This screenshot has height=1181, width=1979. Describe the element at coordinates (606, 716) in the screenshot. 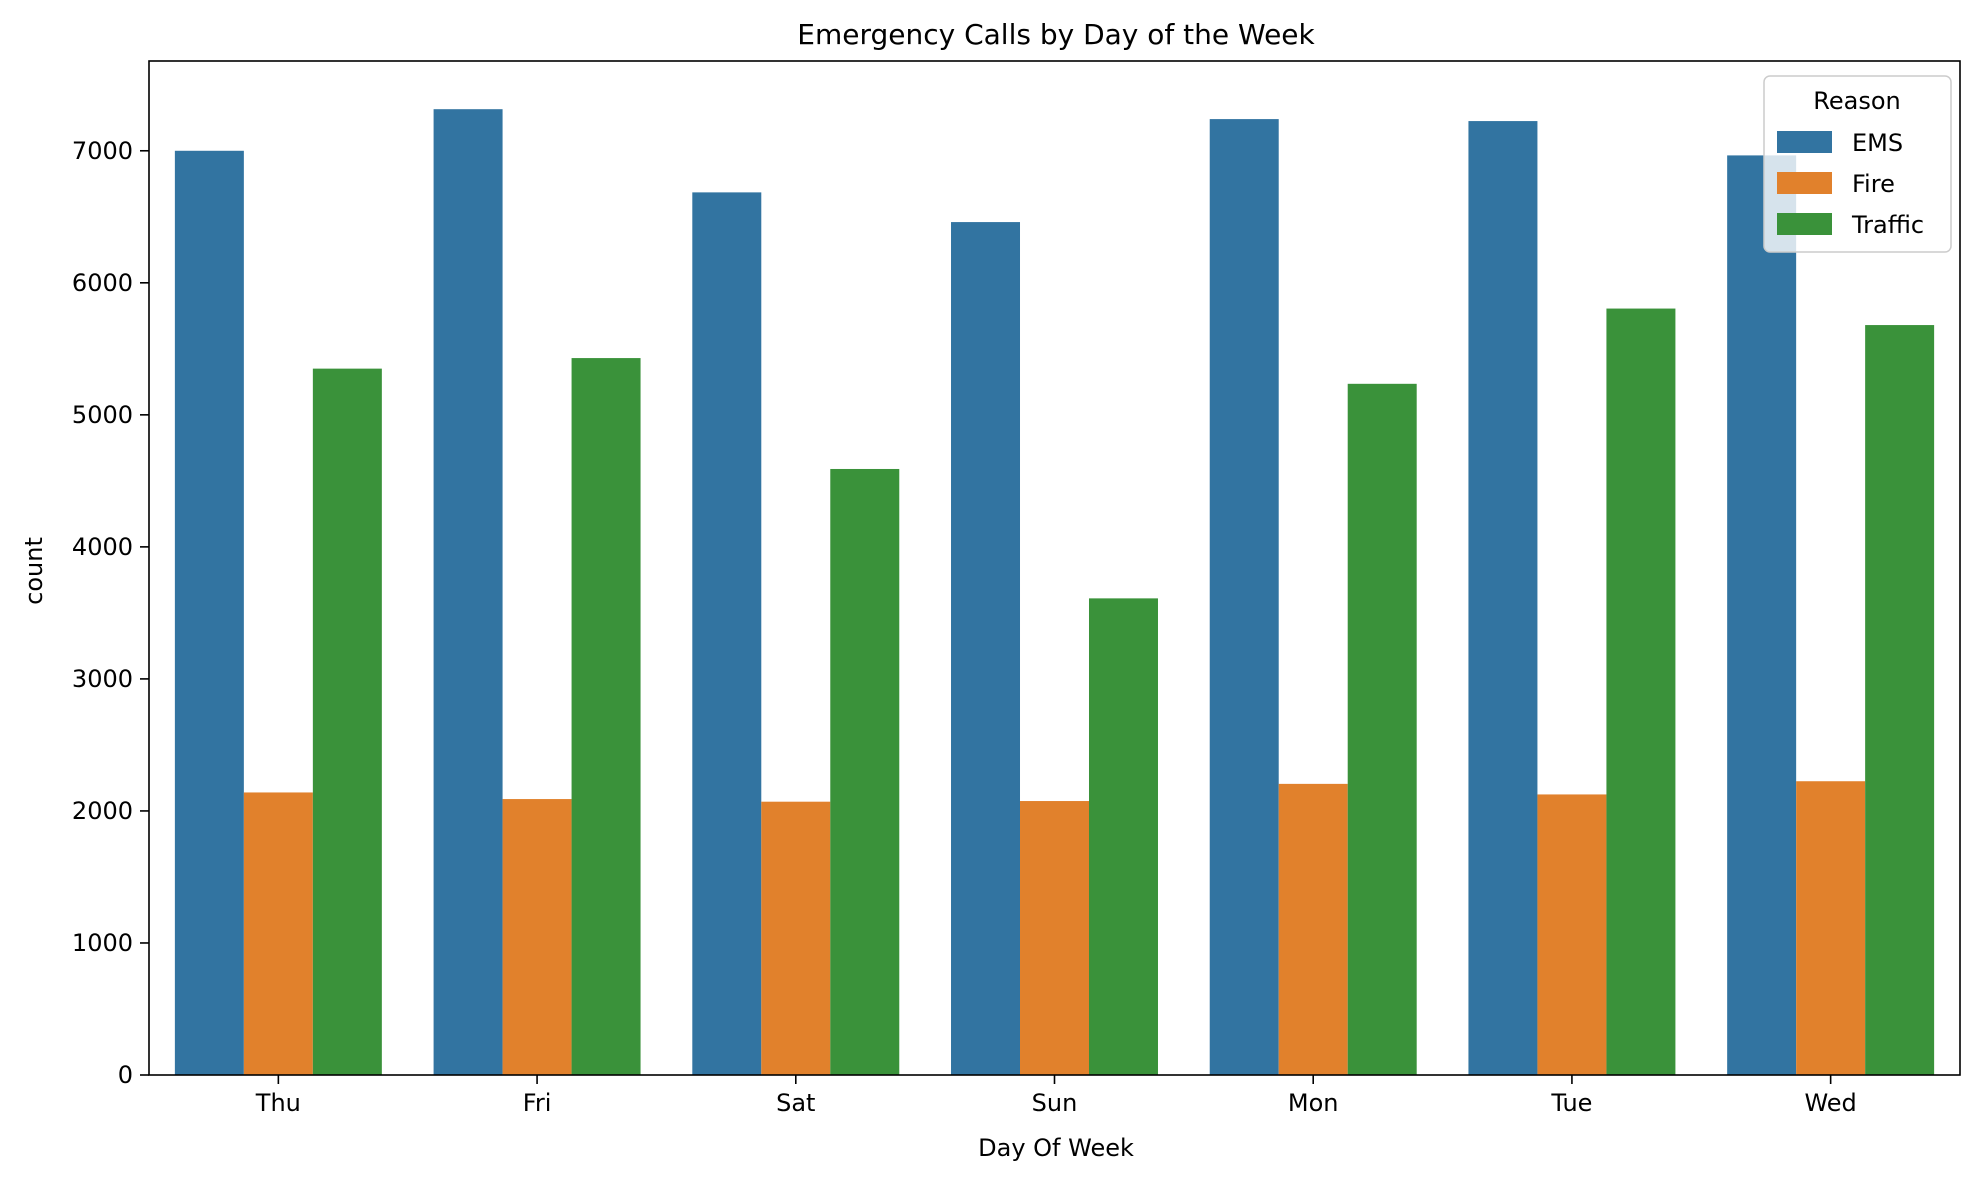

I see `bar-traffic-fri` at that location.